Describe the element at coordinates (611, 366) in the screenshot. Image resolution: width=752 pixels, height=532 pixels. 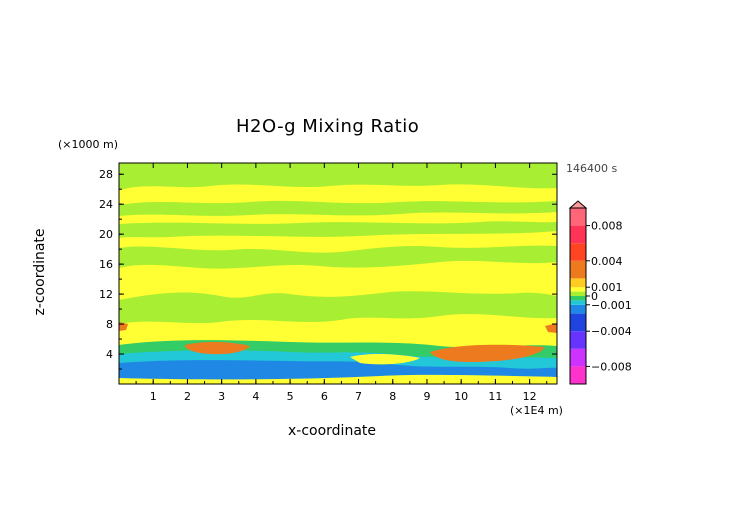
I see `colorbar-tick-label: −0.008` at that location.